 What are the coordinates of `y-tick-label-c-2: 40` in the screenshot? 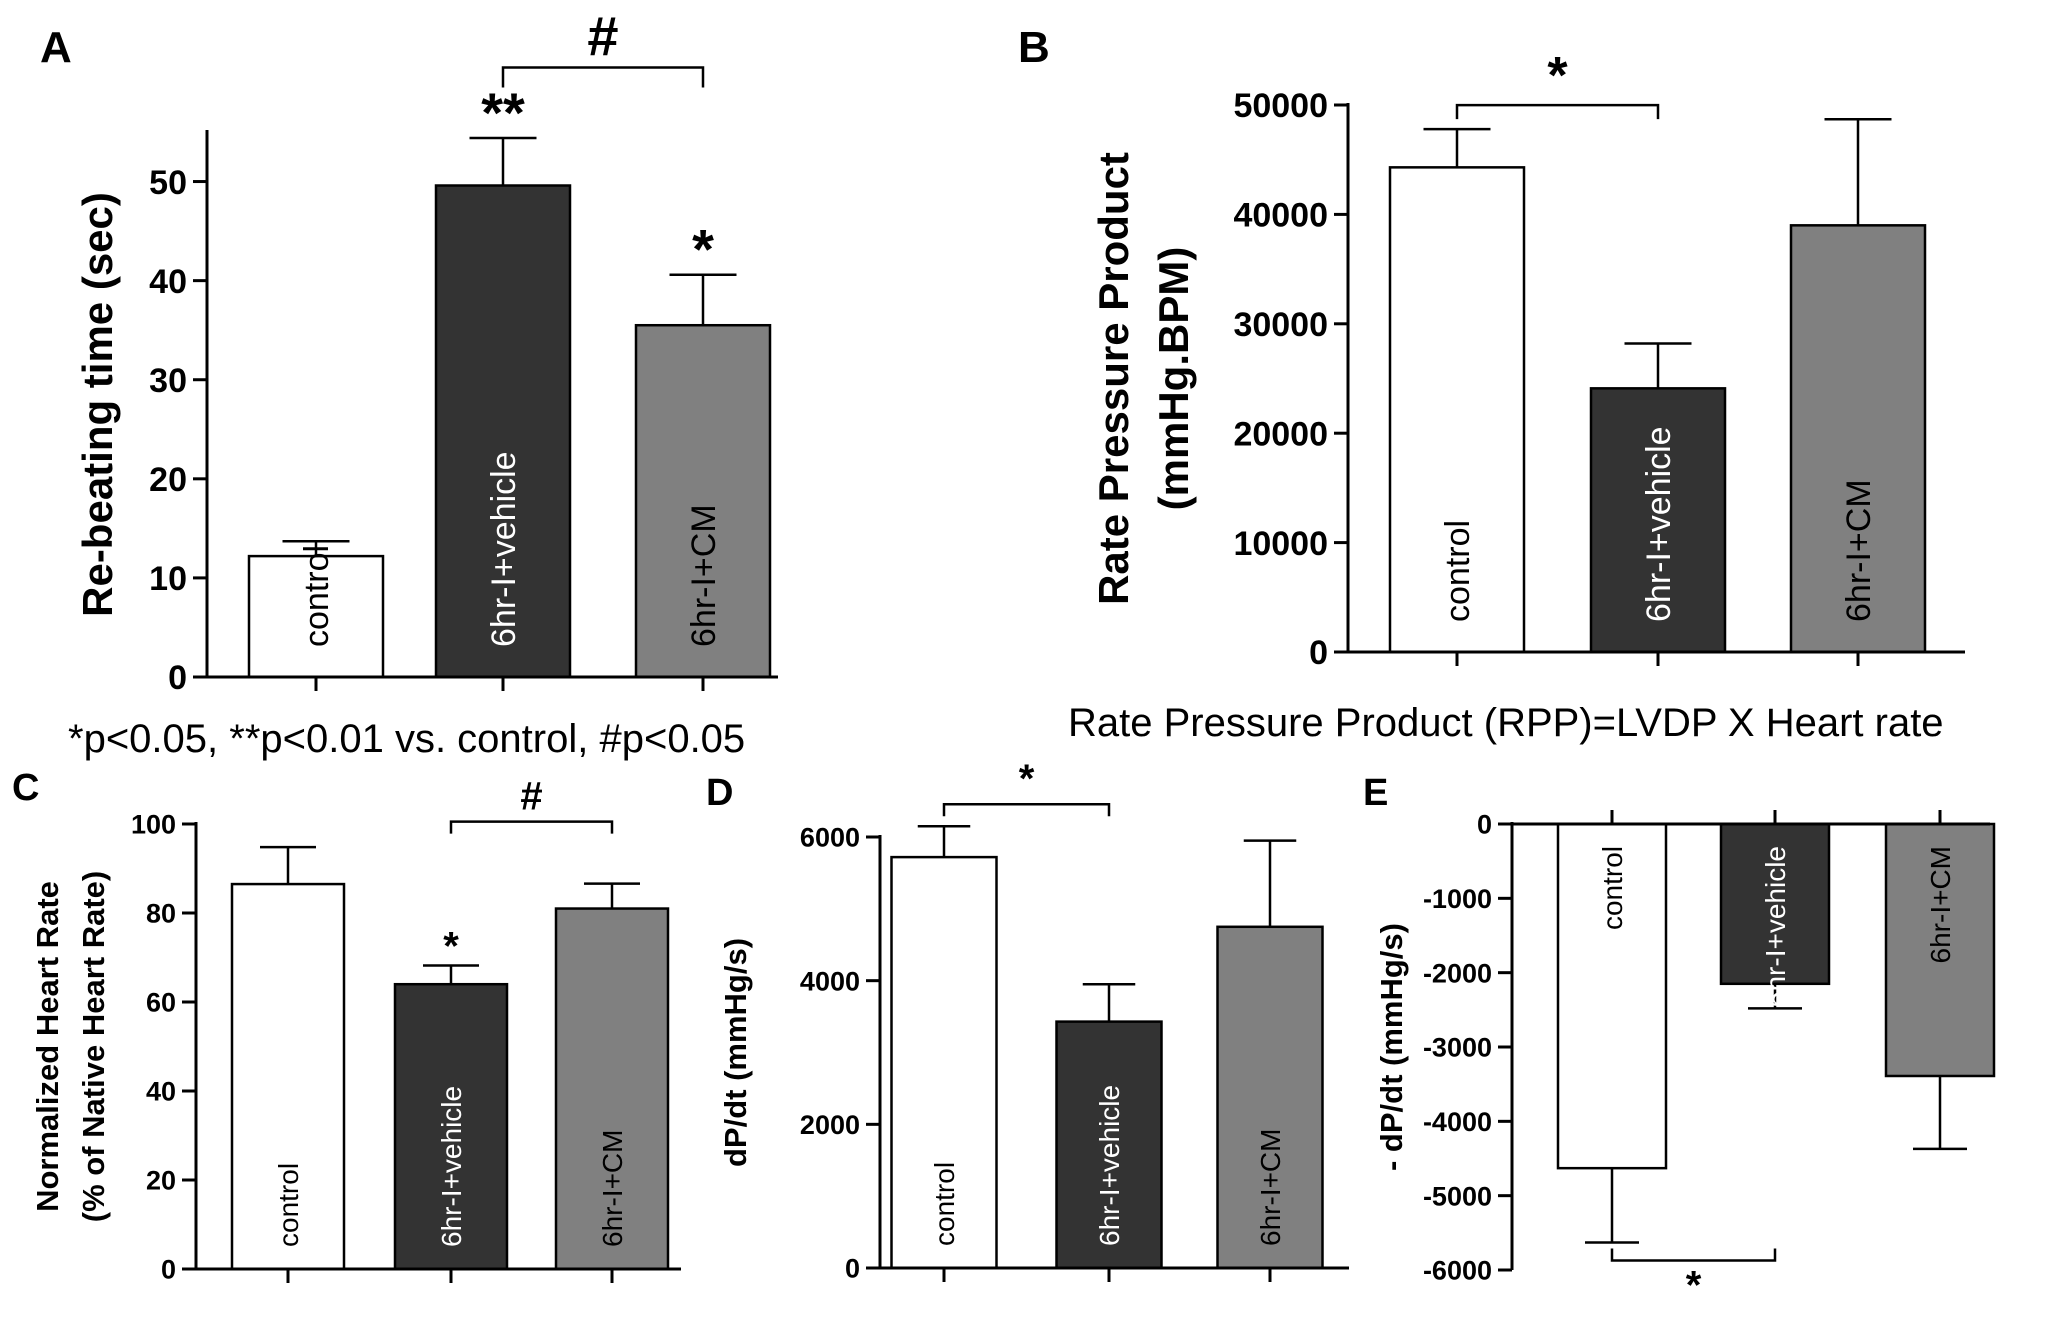 It's located at (161, 1092).